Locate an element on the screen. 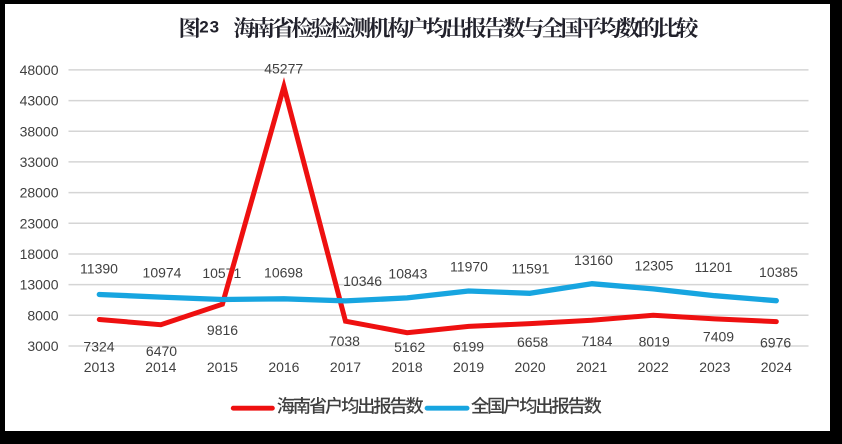 The height and width of the screenshot is (444, 842). svg-text: 2022 is located at coordinates (653, 367).